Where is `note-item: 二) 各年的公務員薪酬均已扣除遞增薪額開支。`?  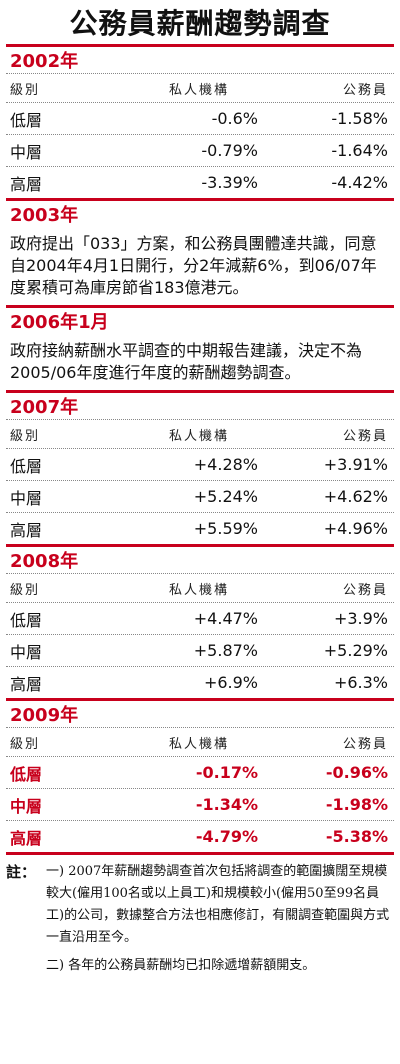 note-item: 二) 各年的公務員薪酬均已扣除遞增薪額開支。 is located at coordinates (200, 966).